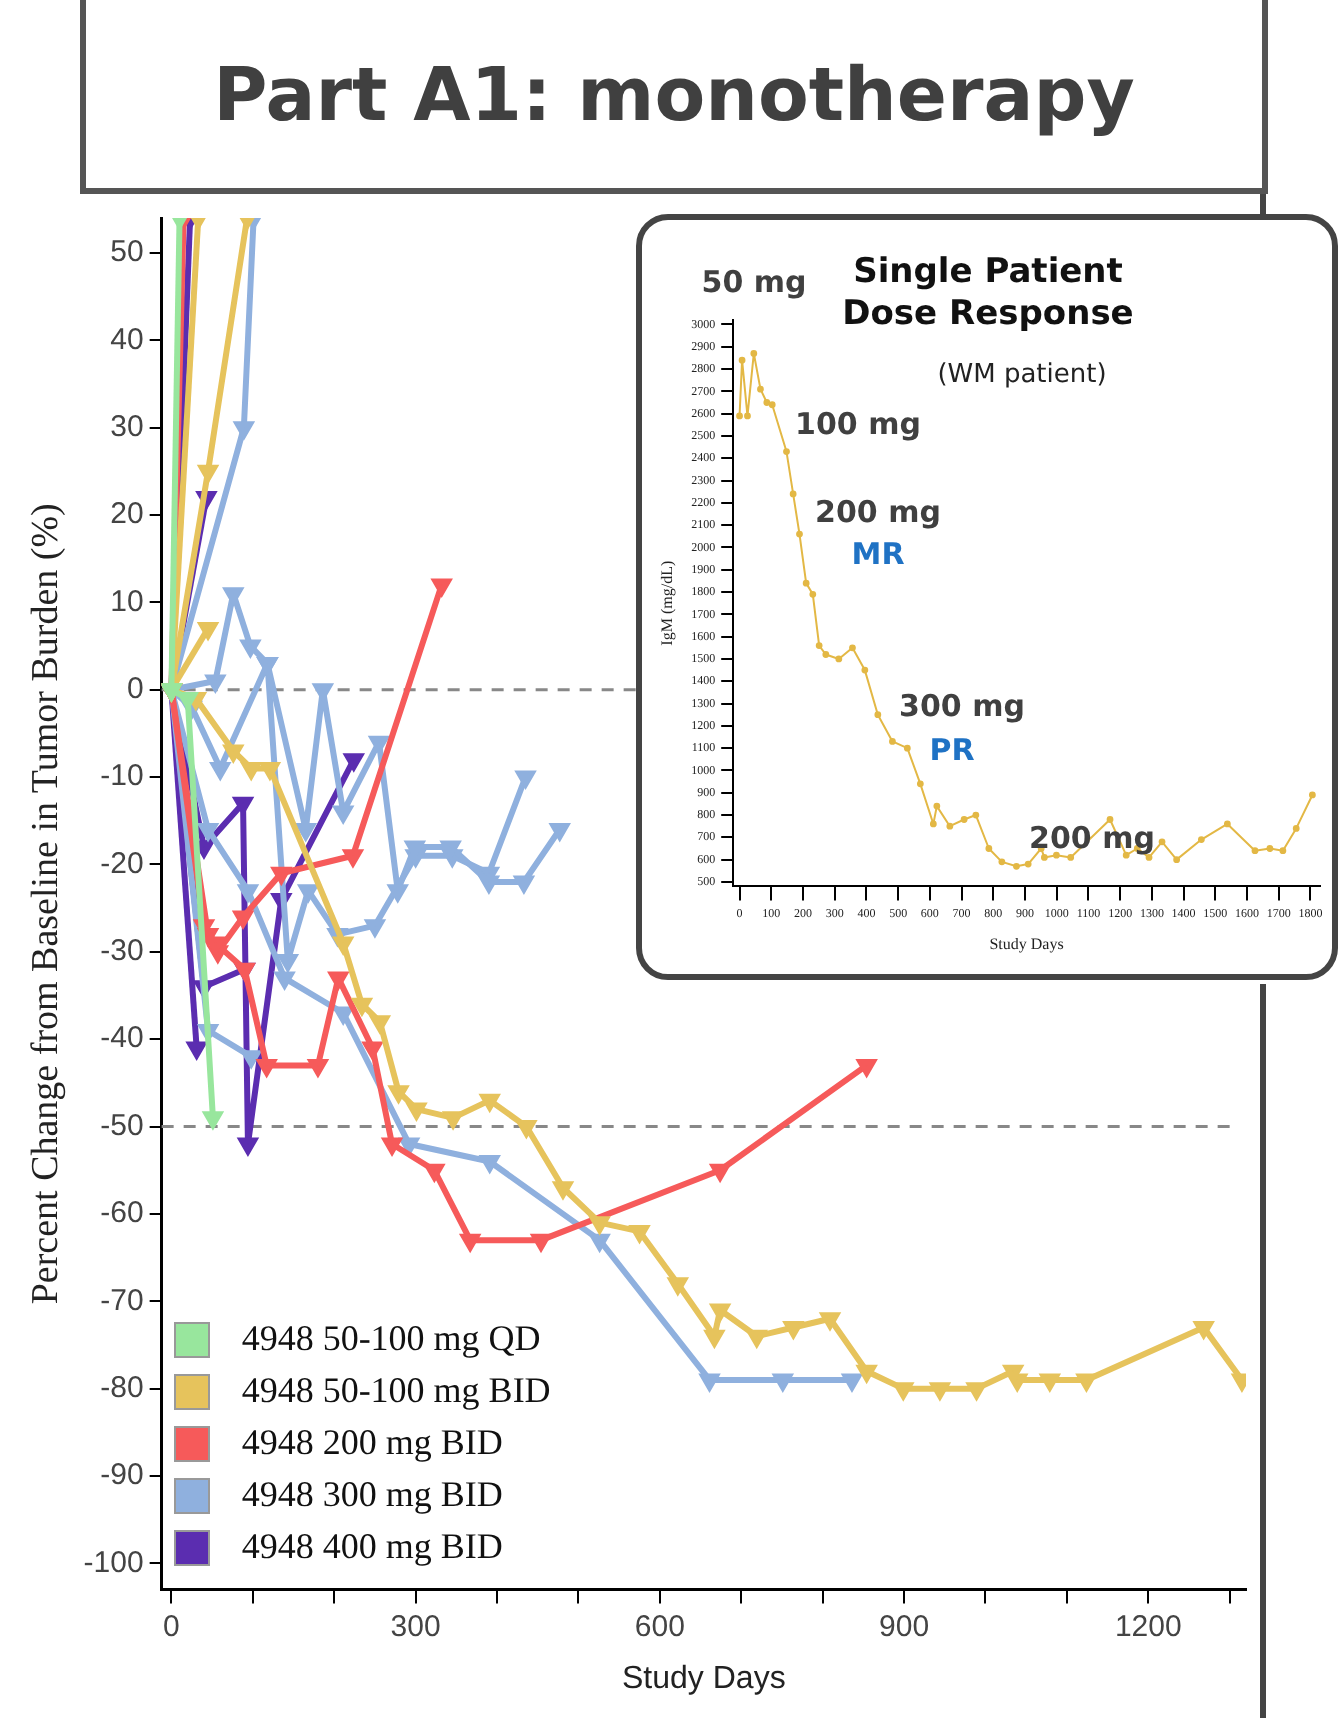  Describe the element at coordinates (127, 514) in the screenshot. I see `y-tick-label: 20` at that location.